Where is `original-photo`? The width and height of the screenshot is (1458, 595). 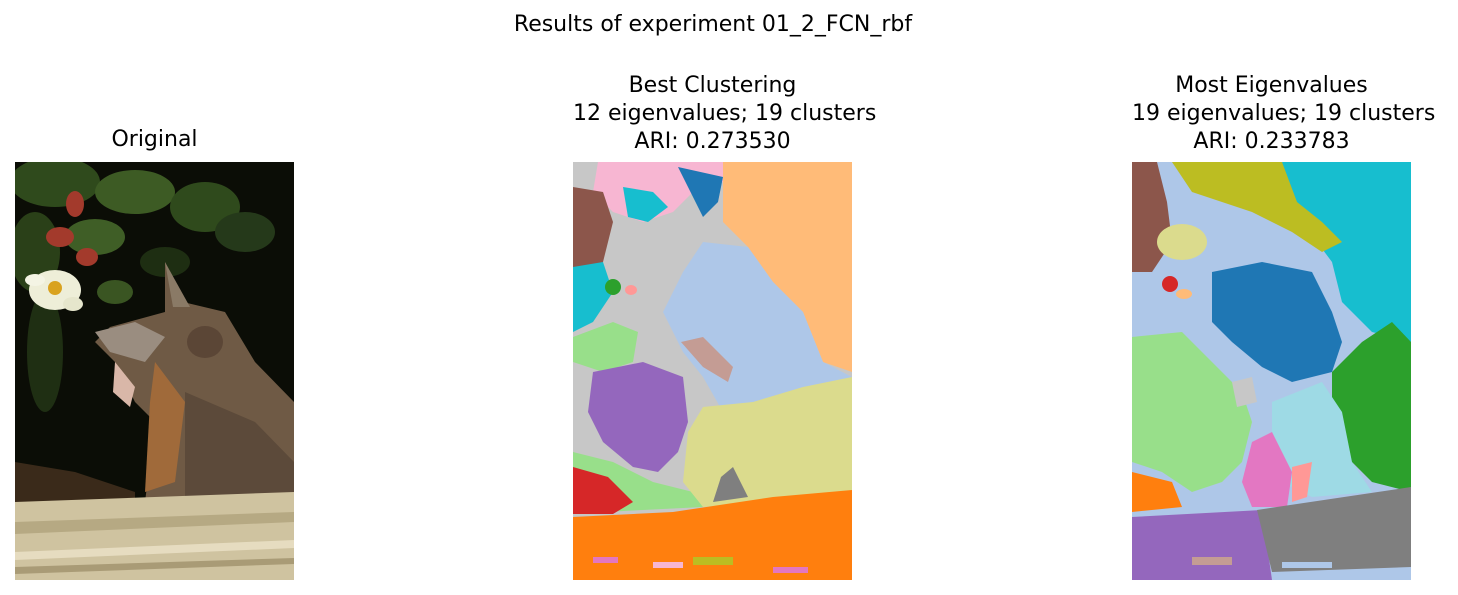
original-photo is located at coordinates (154, 371).